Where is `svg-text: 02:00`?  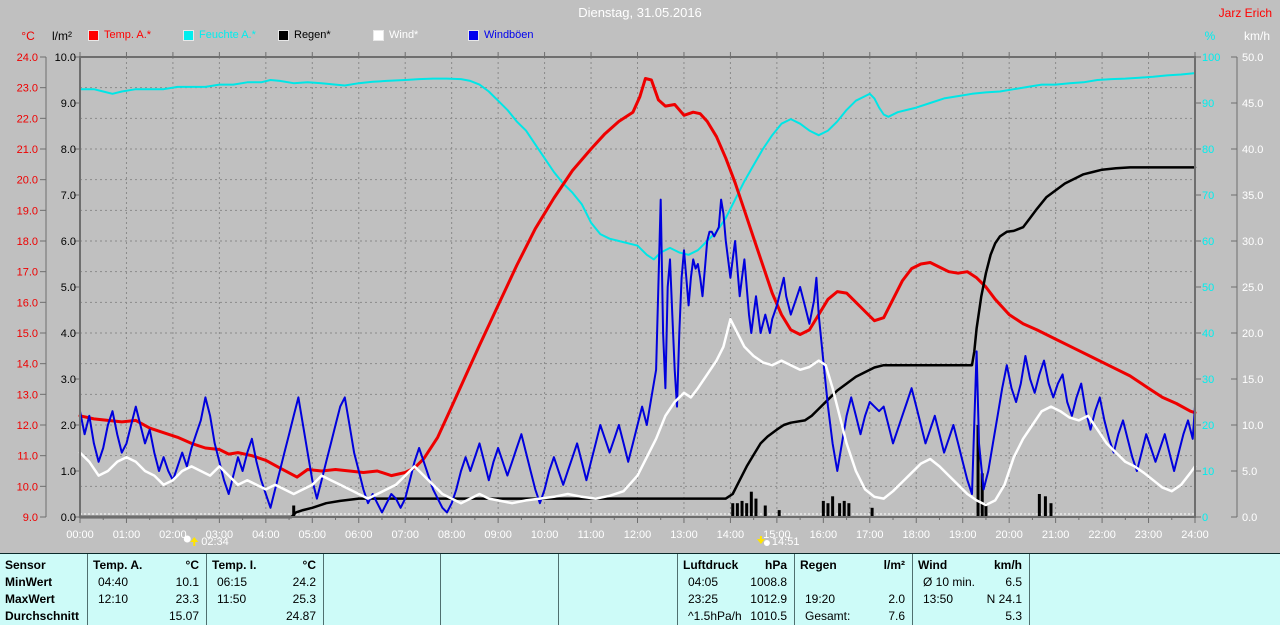
svg-text: 02:00 is located at coordinates (173, 535).